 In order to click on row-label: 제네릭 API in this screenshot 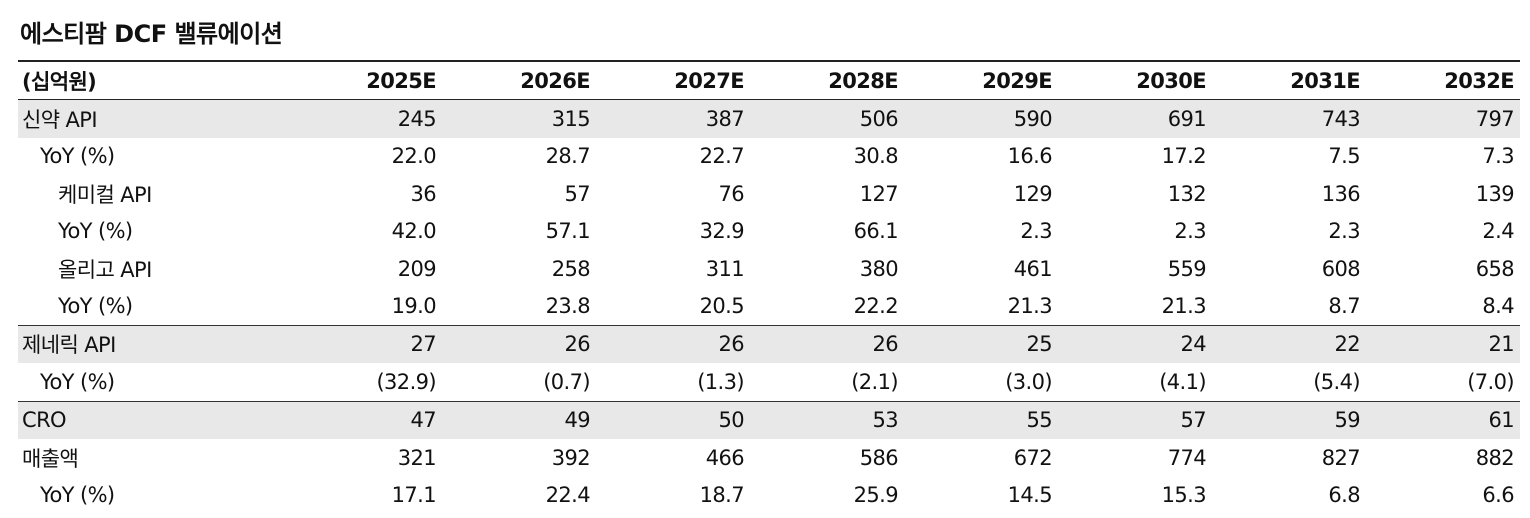, I will do `click(153, 344)`.